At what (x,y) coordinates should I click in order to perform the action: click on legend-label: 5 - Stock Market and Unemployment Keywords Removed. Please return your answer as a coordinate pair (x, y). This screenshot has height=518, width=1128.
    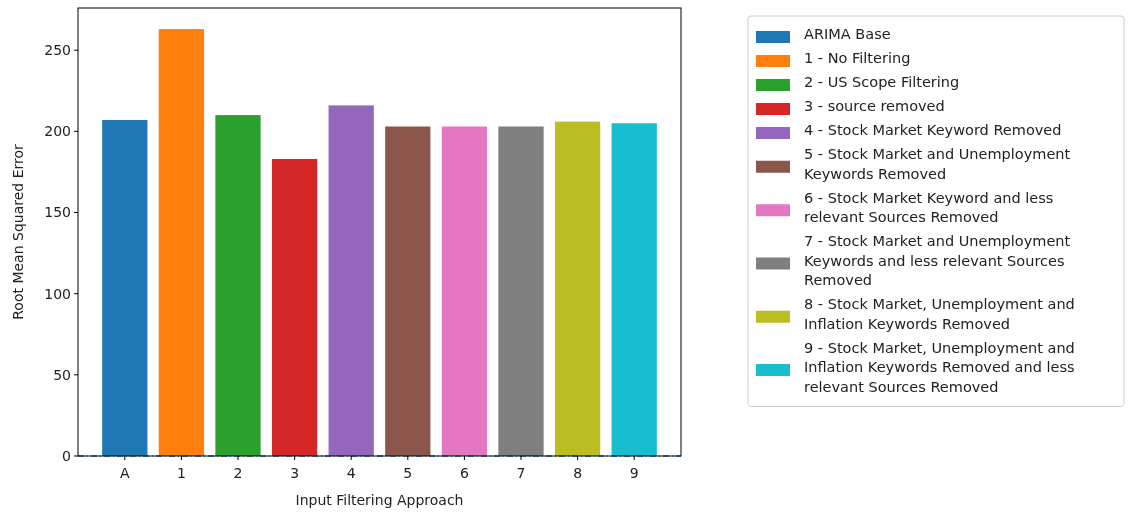
    Looking at the image, I should click on (937, 164).